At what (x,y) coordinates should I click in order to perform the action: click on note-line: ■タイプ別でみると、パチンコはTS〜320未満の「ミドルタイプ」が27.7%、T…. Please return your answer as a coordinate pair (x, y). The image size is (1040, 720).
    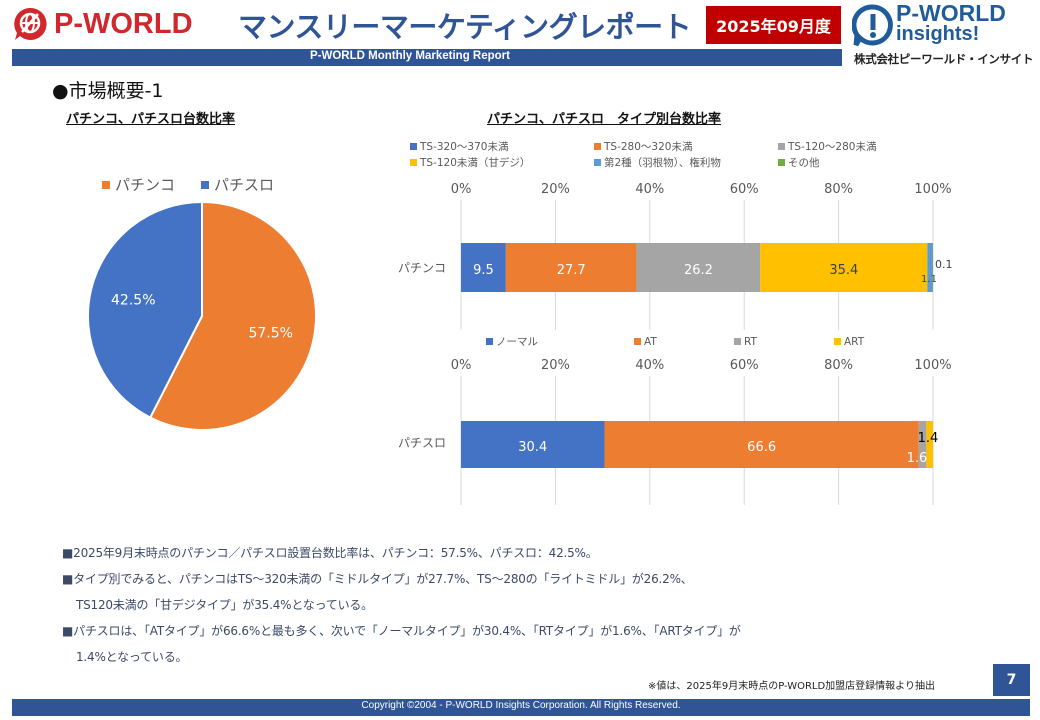
    Looking at the image, I should click on (377, 579).